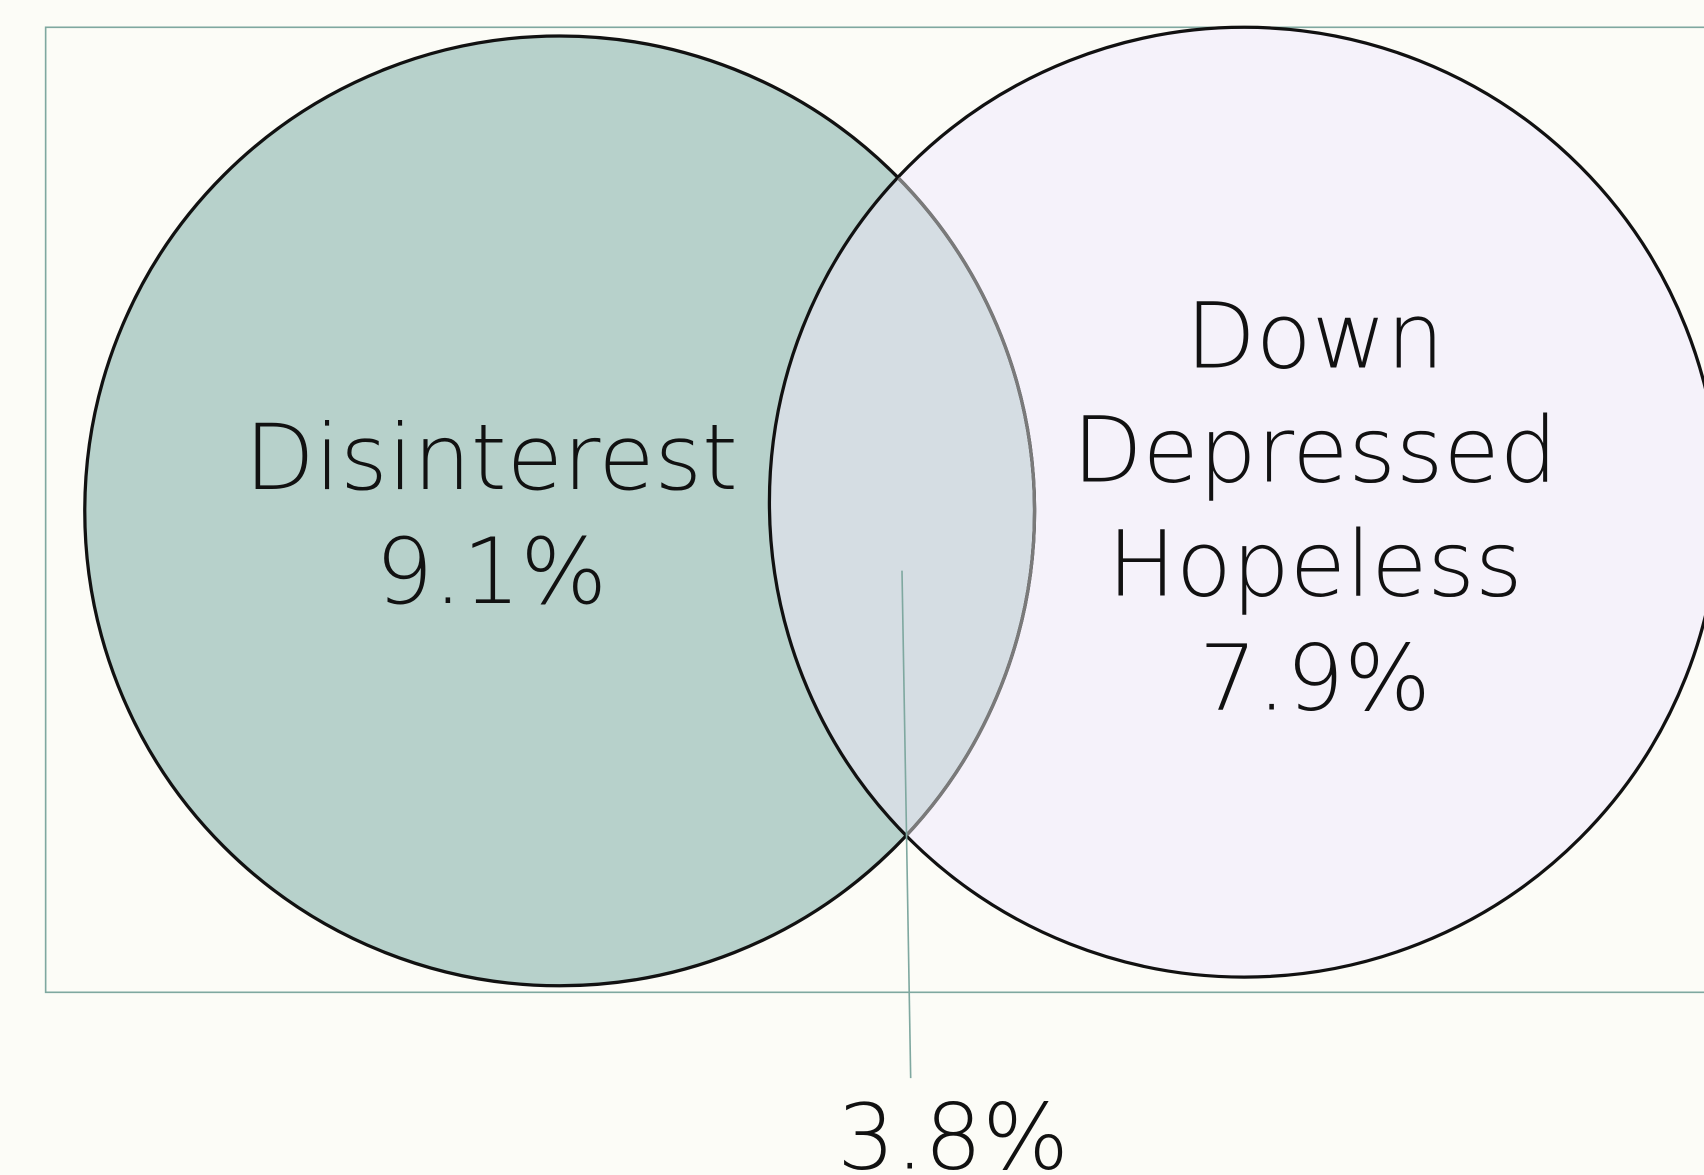  I want to click on set-label: Down, so click(1315, 335).